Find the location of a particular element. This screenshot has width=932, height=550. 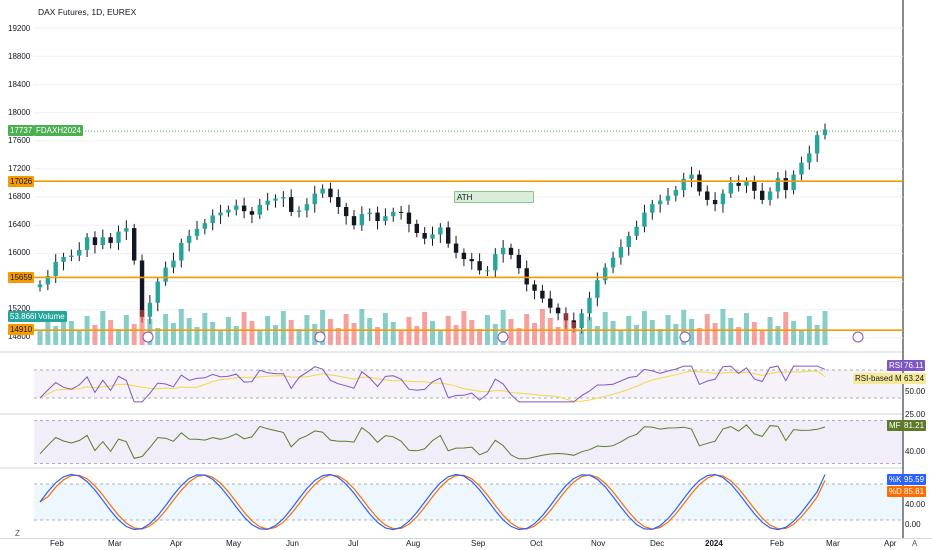

time-tick: Jun is located at coordinates (292, 543).